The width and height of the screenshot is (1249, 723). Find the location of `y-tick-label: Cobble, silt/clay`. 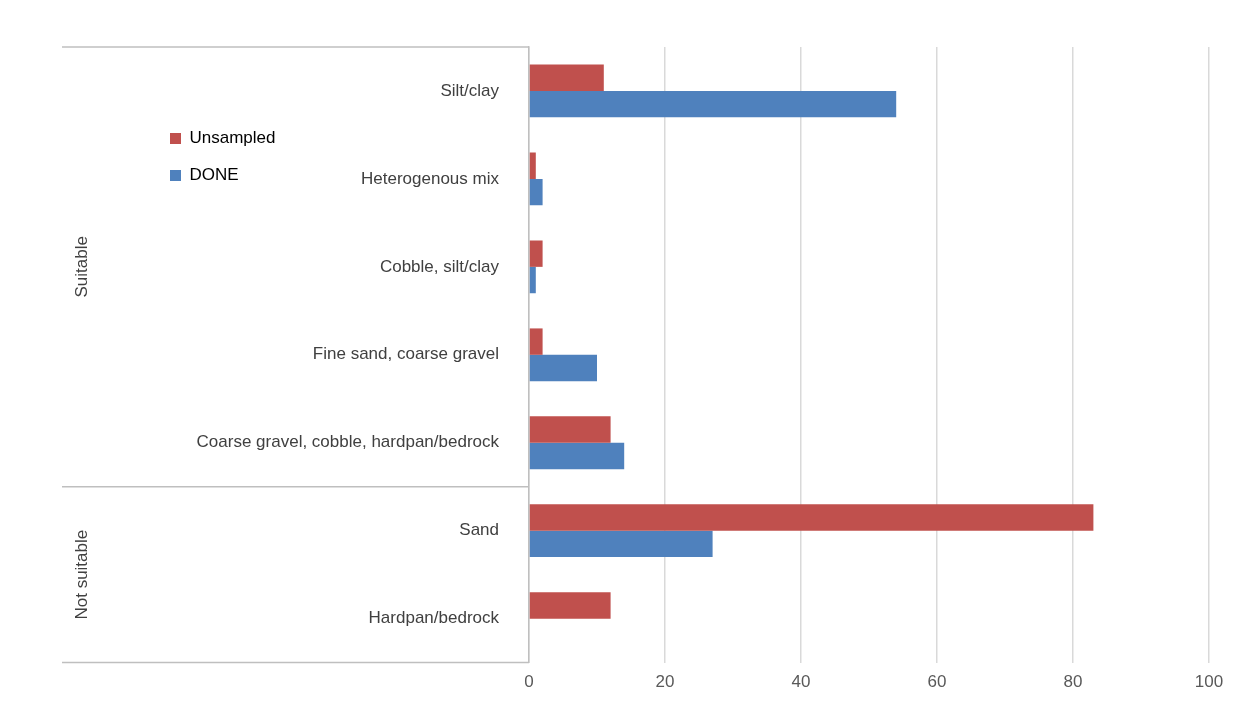

y-tick-label: Cobble, silt/clay is located at coordinates (439, 266).